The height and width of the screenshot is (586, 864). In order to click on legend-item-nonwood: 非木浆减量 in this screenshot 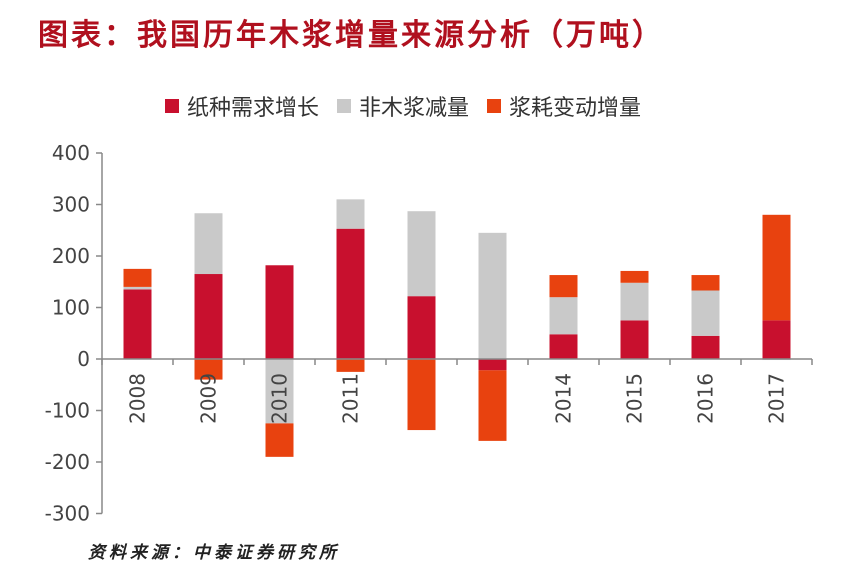, I will do `click(403, 106)`.